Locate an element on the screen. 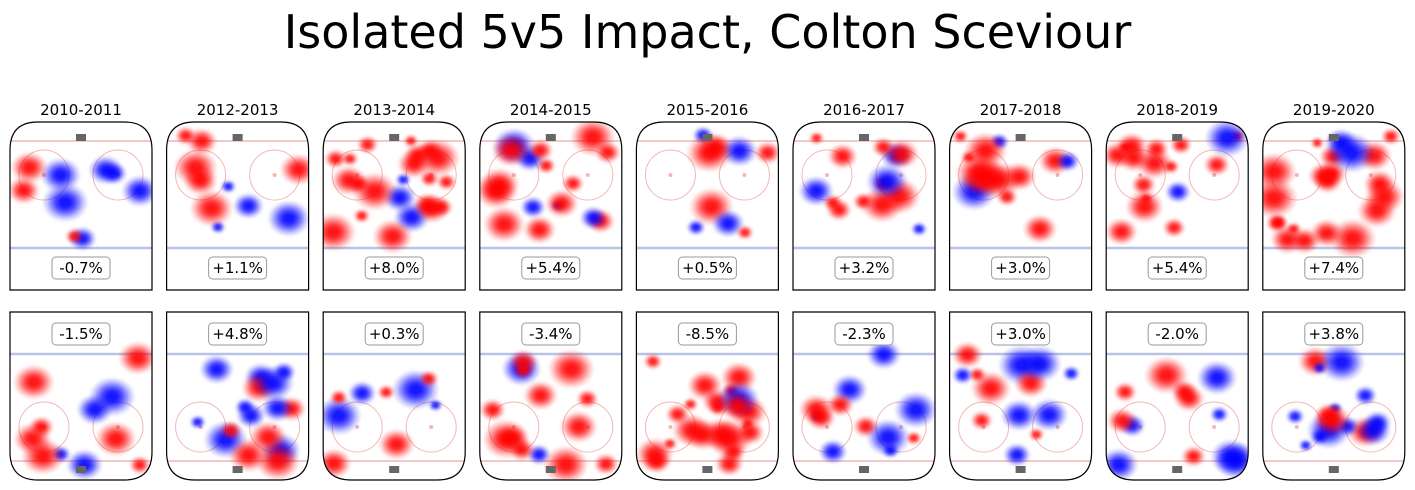 Image resolution: width=1415 pixels, height=490 pixels. offense-rink-panel: -0.7% is located at coordinates (81, 206).